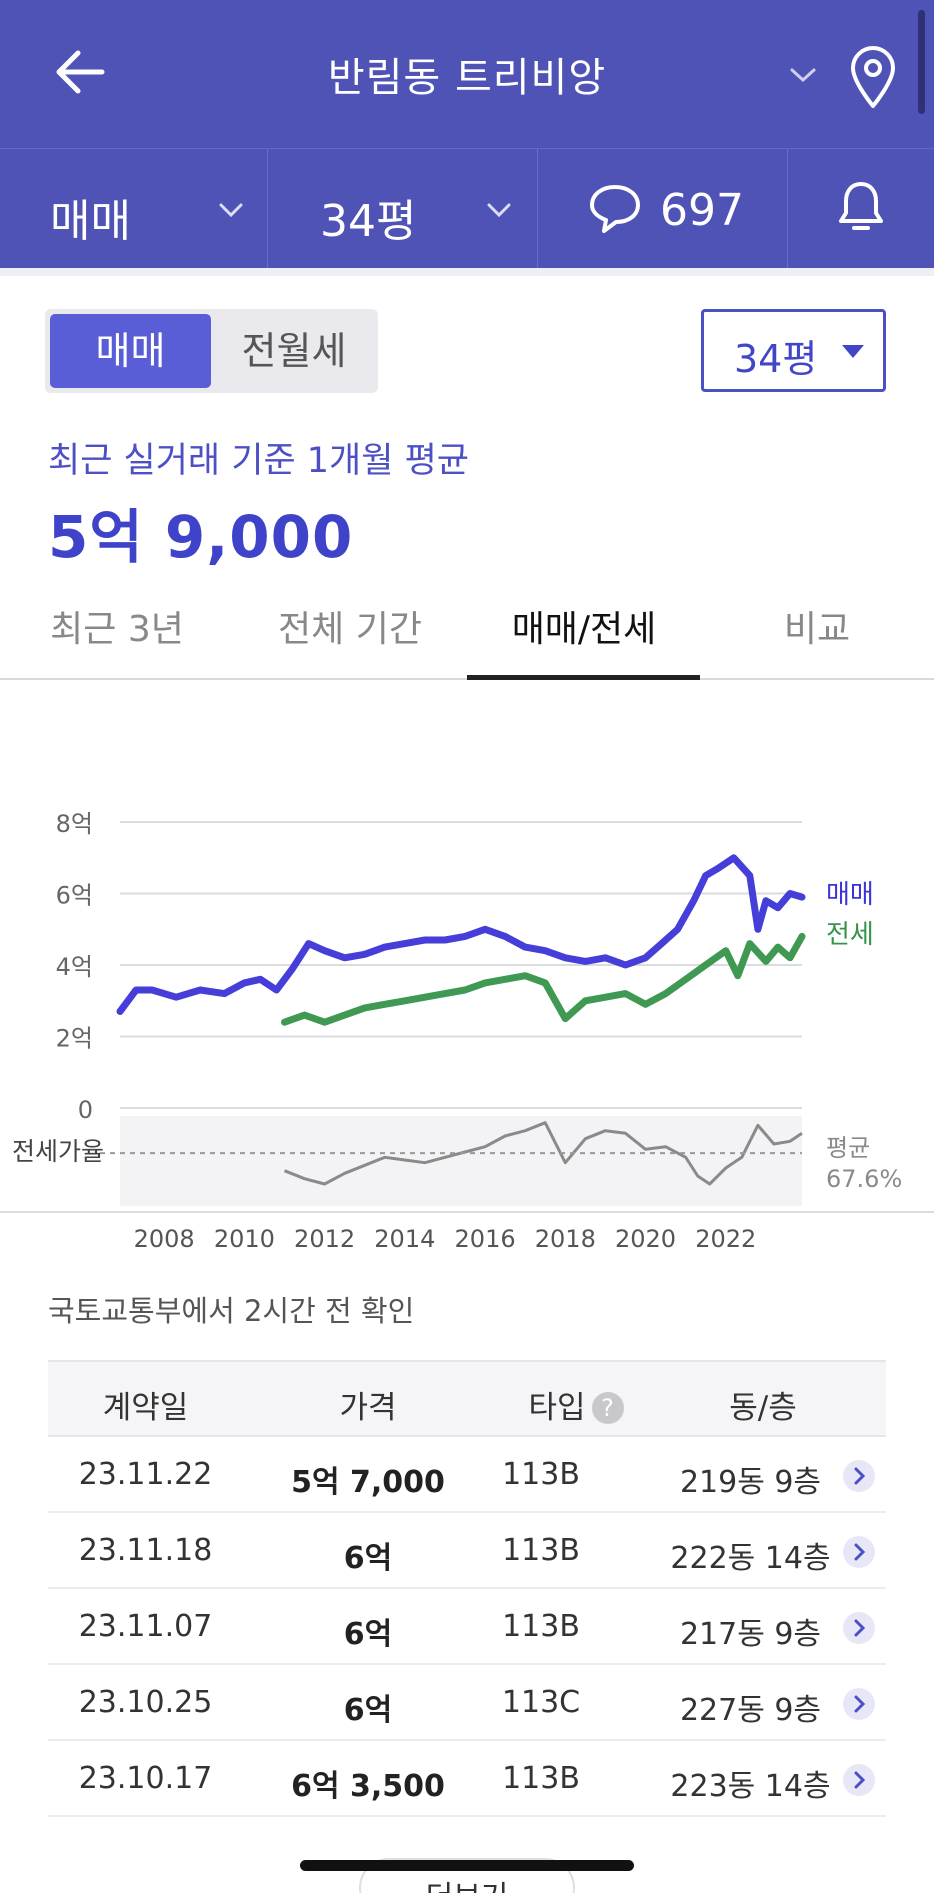 This screenshot has width=934, height=1893. I want to click on y-tick-label: 0, so click(85, 1110).